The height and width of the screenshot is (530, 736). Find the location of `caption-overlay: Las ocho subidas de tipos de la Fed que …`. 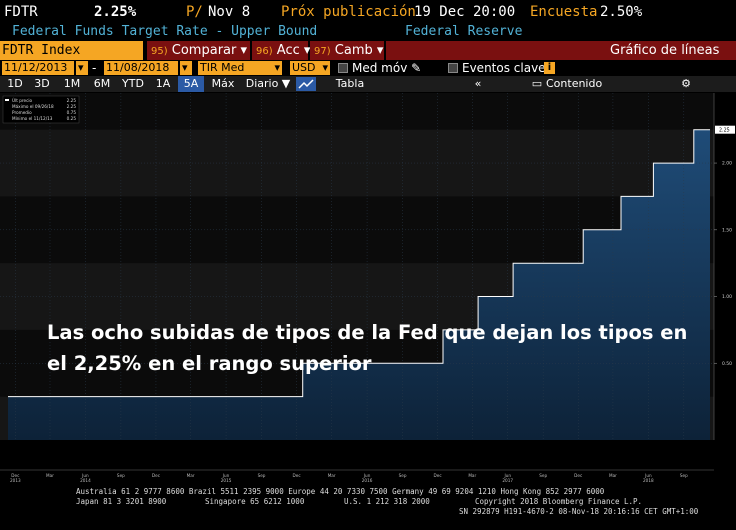

caption-overlay: Las ocho subidas de tipos de la Fed que … is located at coordinates (377, 348).